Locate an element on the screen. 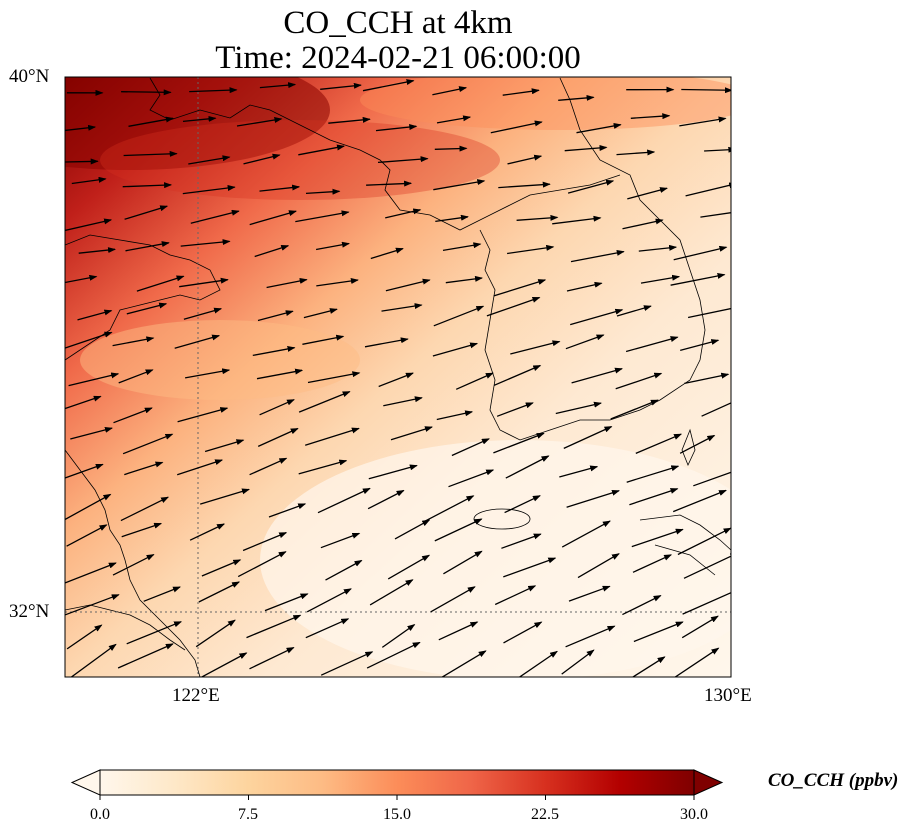  map-title: CO_CCH at 4km is located at coordinates (398, 23).